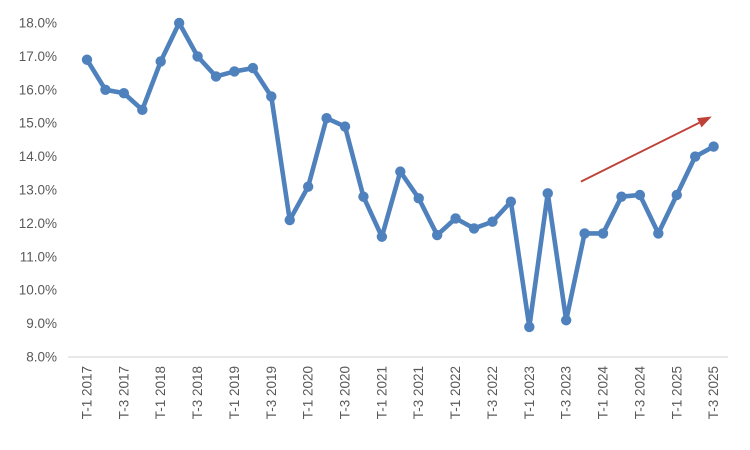 Image resolution: width=750 pixels, height=450 pixels. Describe the element at coordinates (38, 123) in the screenshot. I see `y-axis-tick-label: 15.0%` at that location.